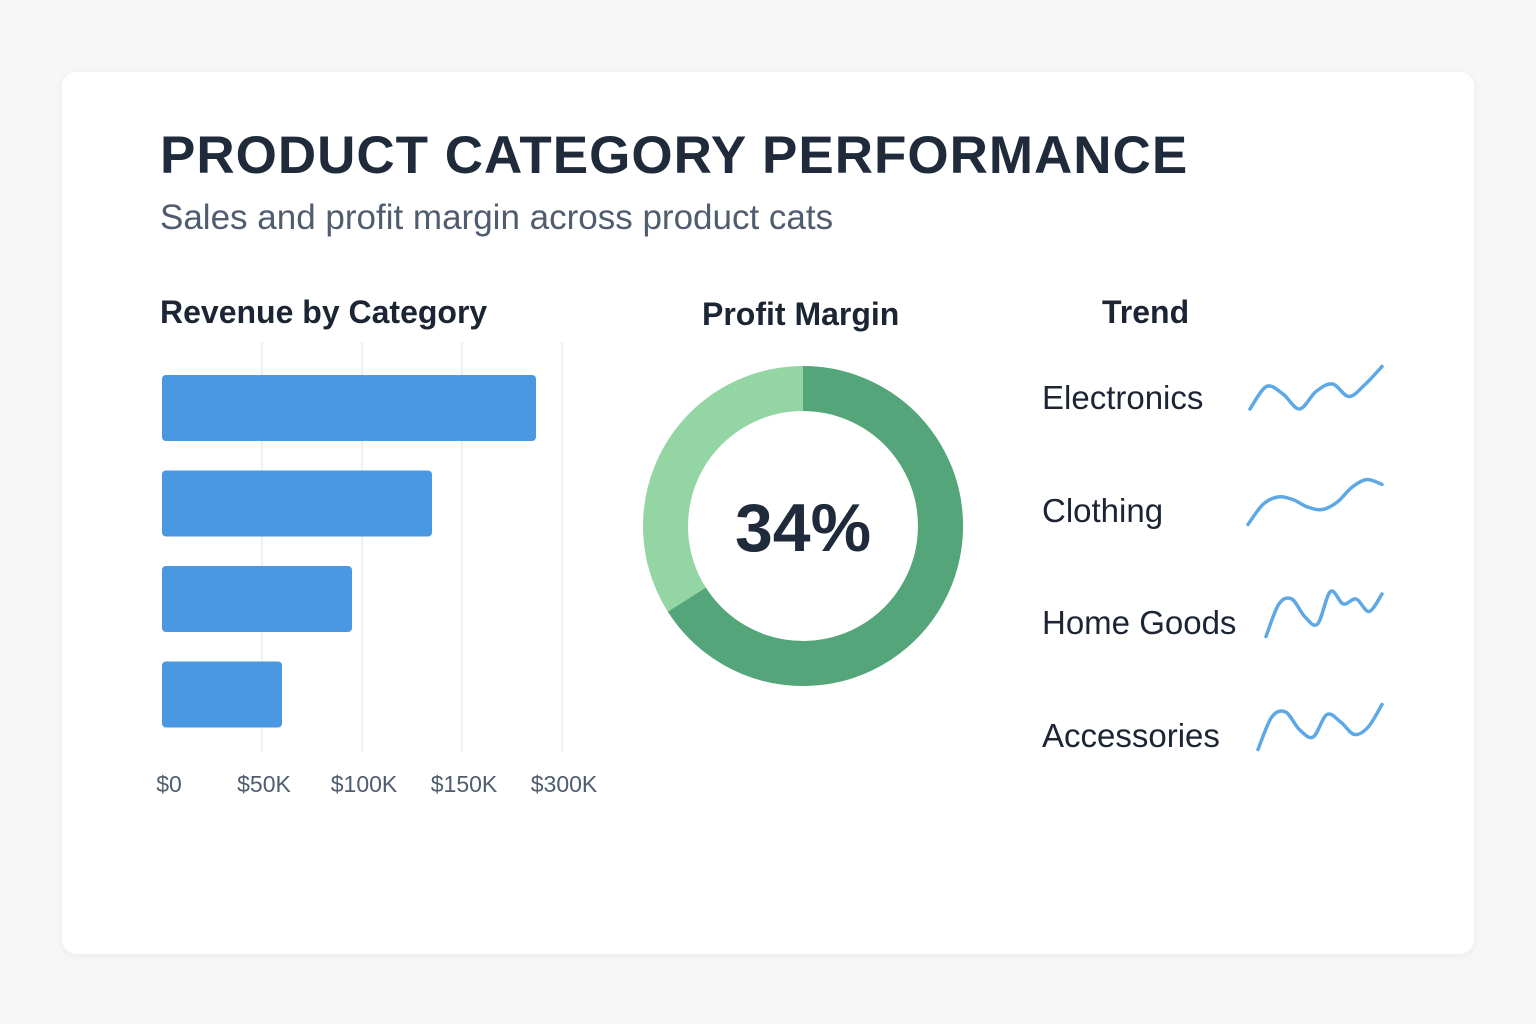 This screenshot has height=1024, width=1536. Describe the element at coordinates (364, 784) in the screenshot. I see `x-tick-label: $100K` at that location.